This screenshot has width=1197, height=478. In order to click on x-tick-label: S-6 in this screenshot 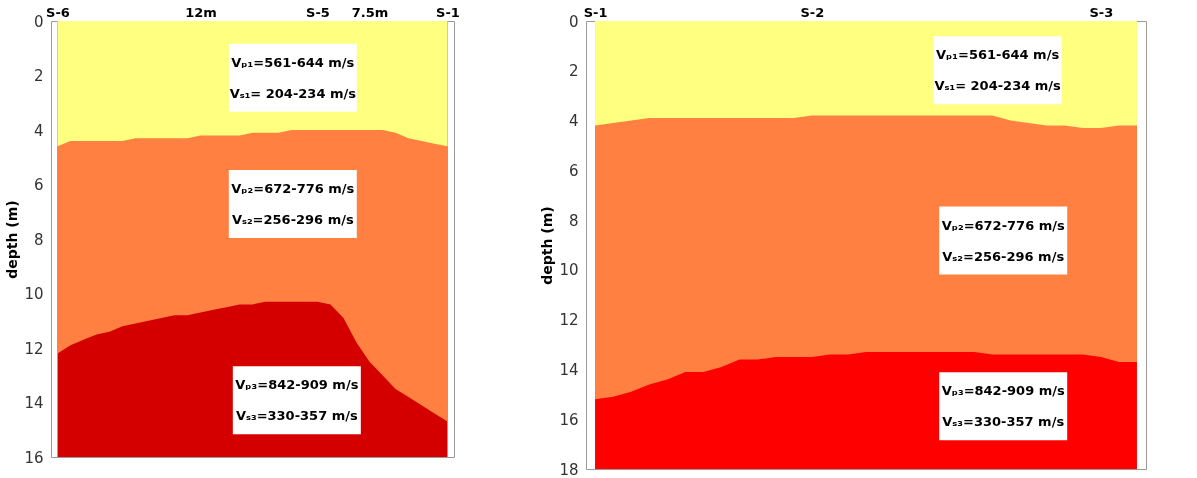, I will do `click(58, 12)`.